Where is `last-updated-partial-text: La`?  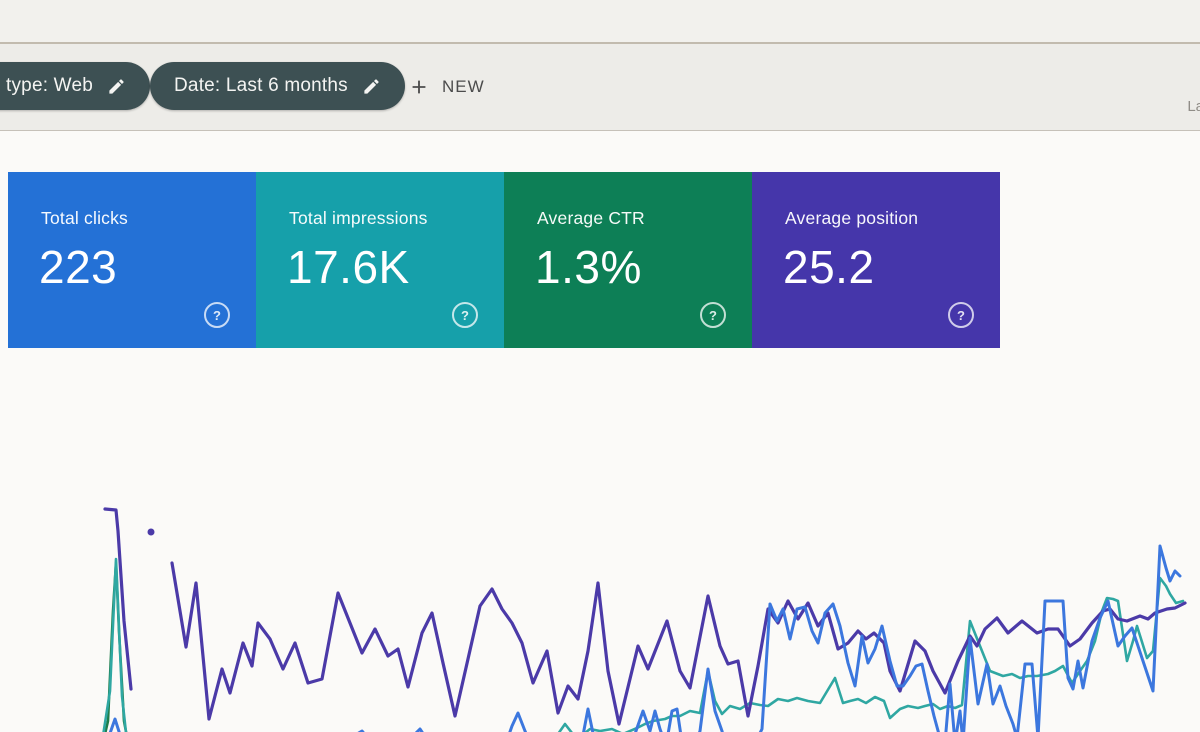 last-updated-partial-text: La is located at coordinates (1193, 106).